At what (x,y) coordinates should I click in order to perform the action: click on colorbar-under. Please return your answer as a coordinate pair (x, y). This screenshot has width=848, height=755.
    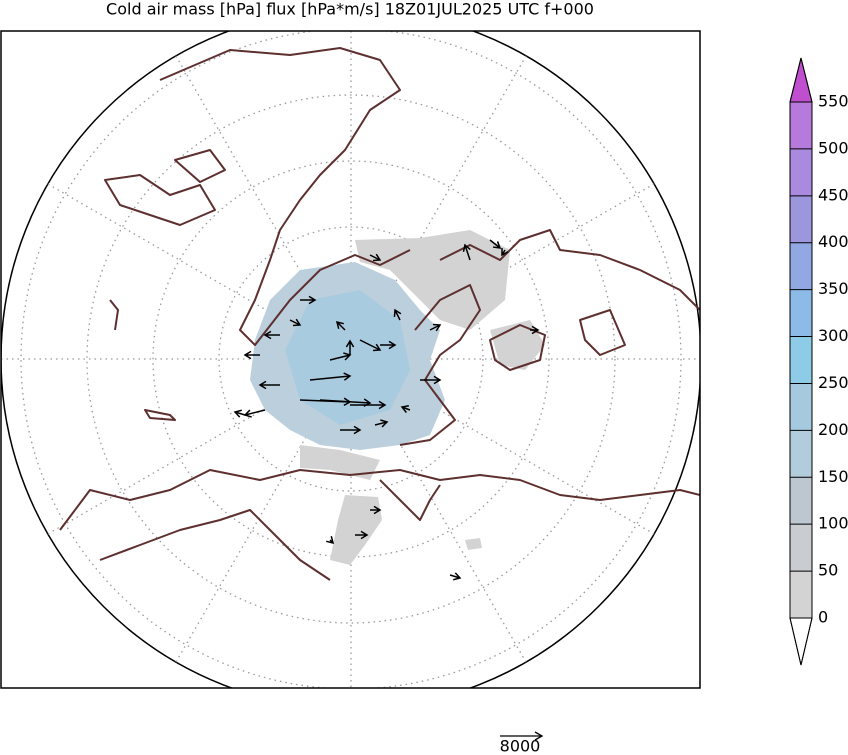
    Looking at the image, I should click on (801, 641).